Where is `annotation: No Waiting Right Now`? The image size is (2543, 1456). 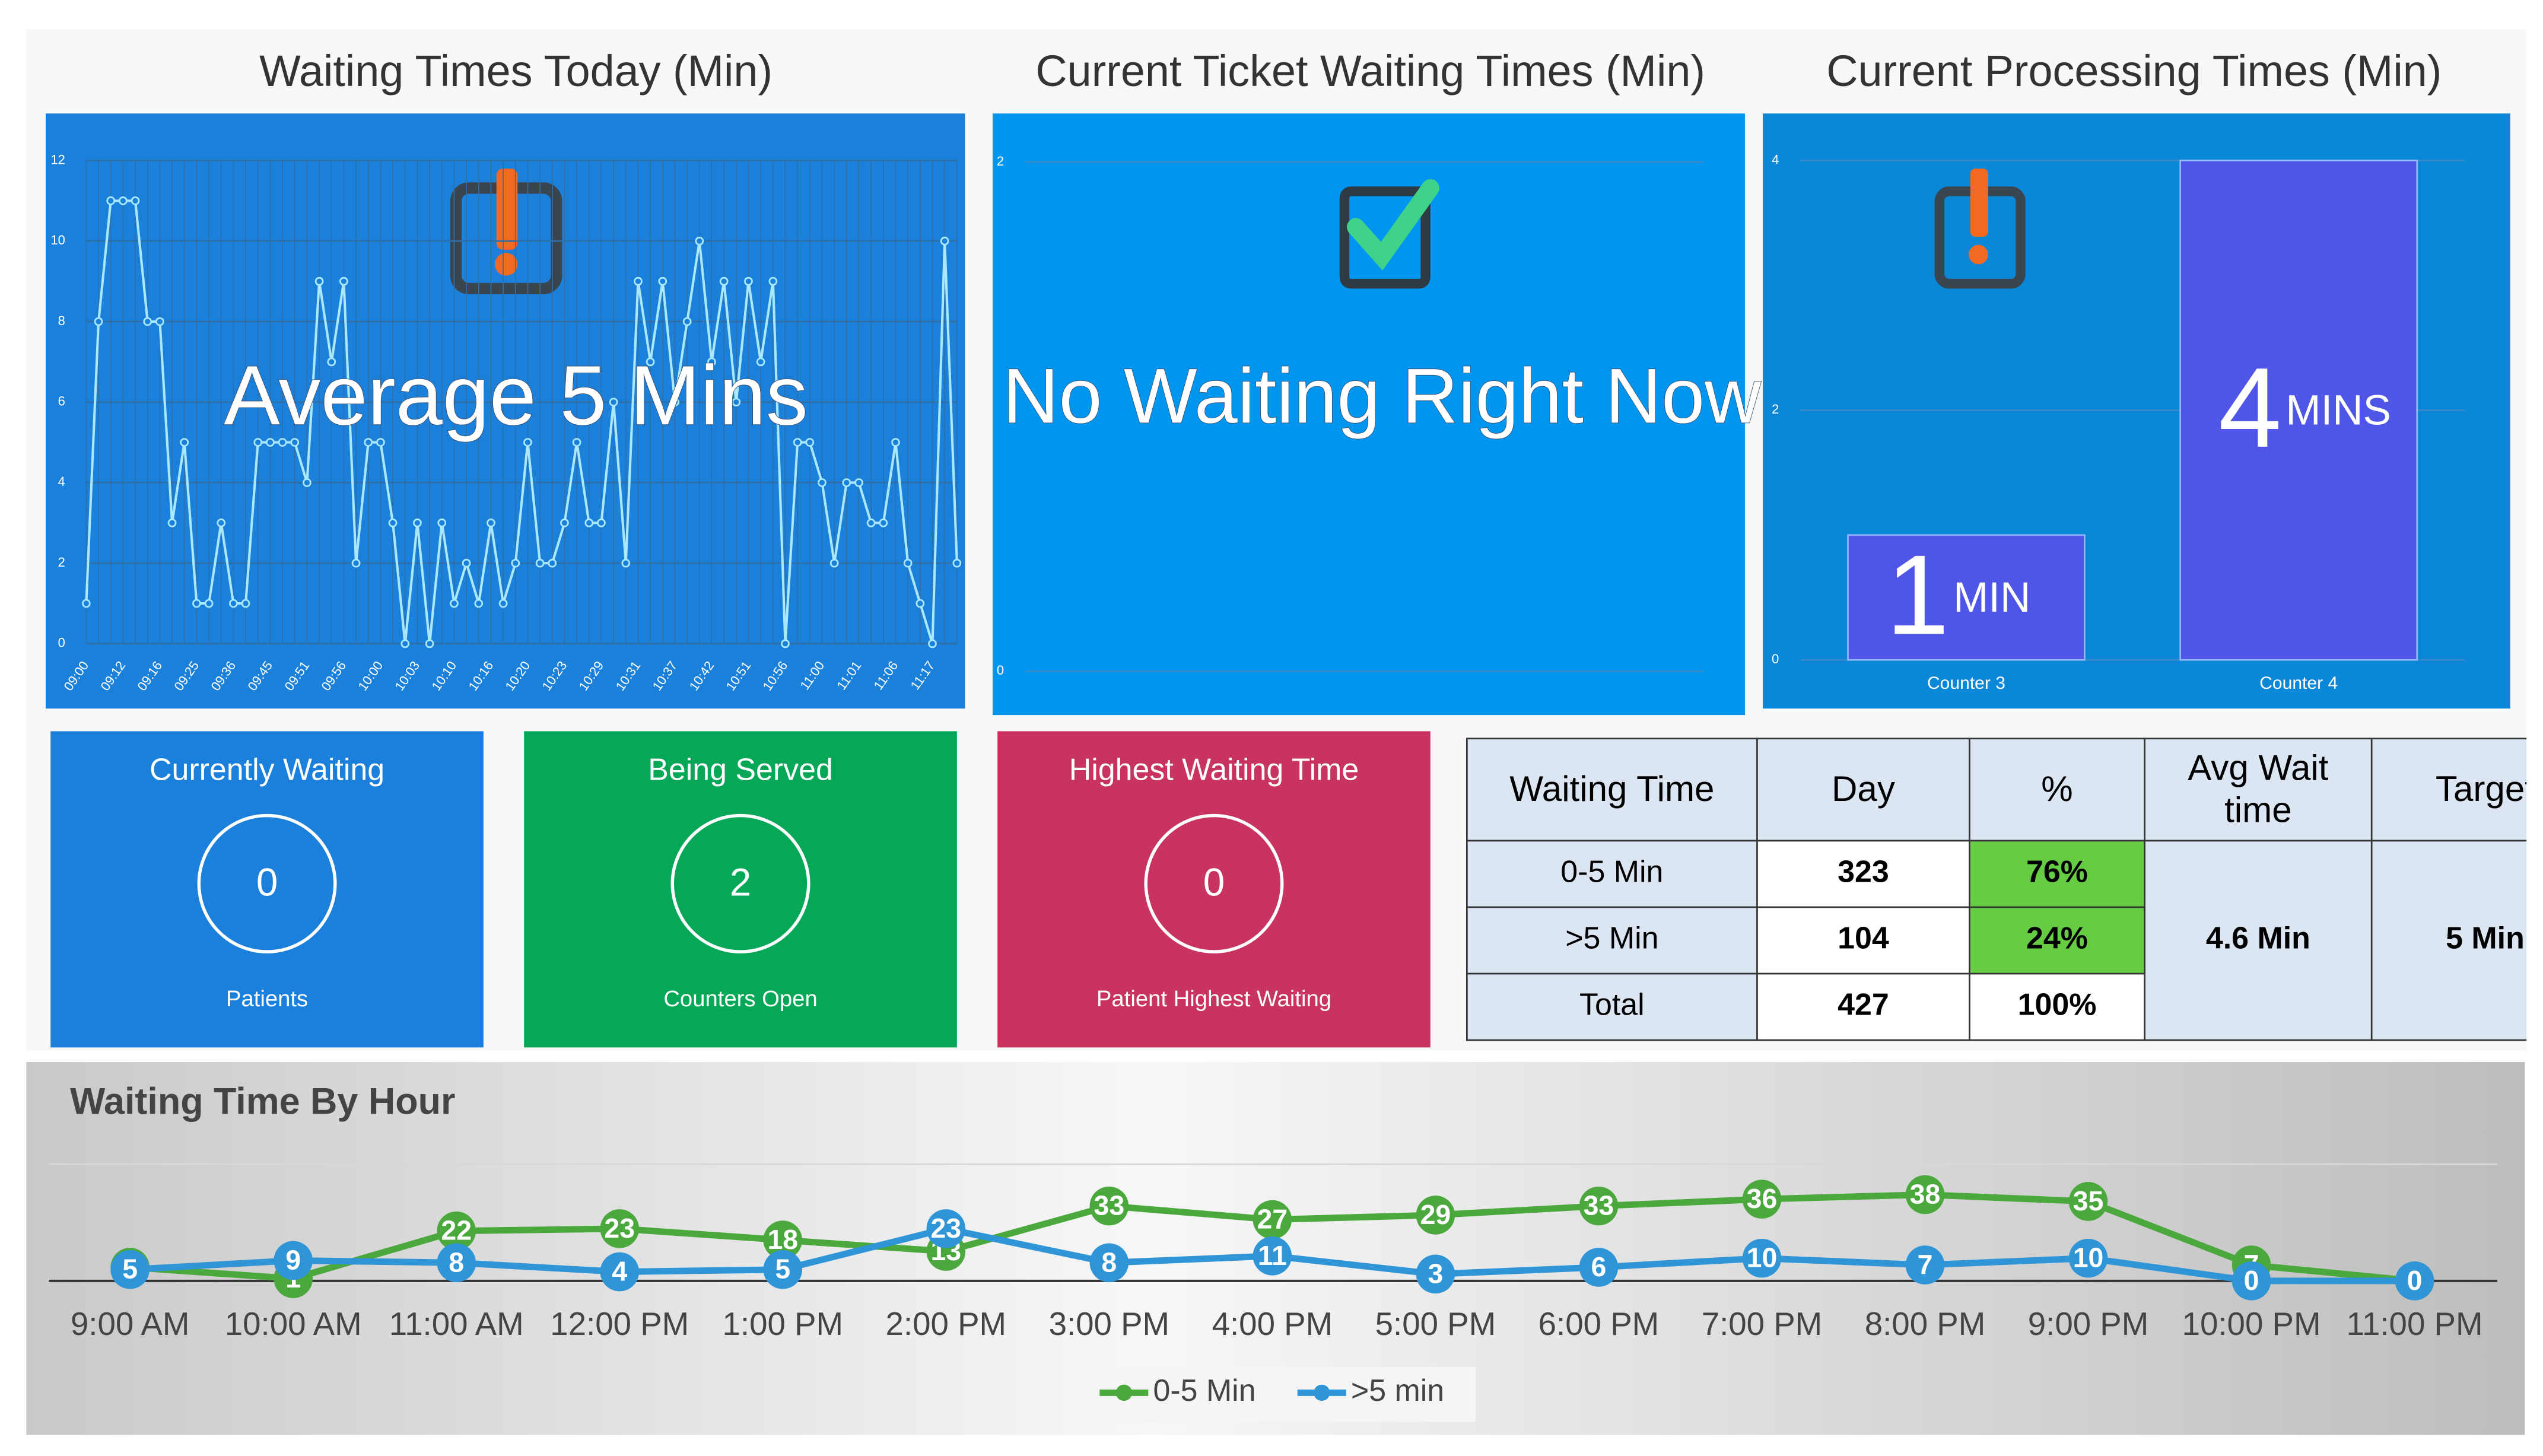 annotation: No Waiting Right Now is located at coordinates (1382, 395).